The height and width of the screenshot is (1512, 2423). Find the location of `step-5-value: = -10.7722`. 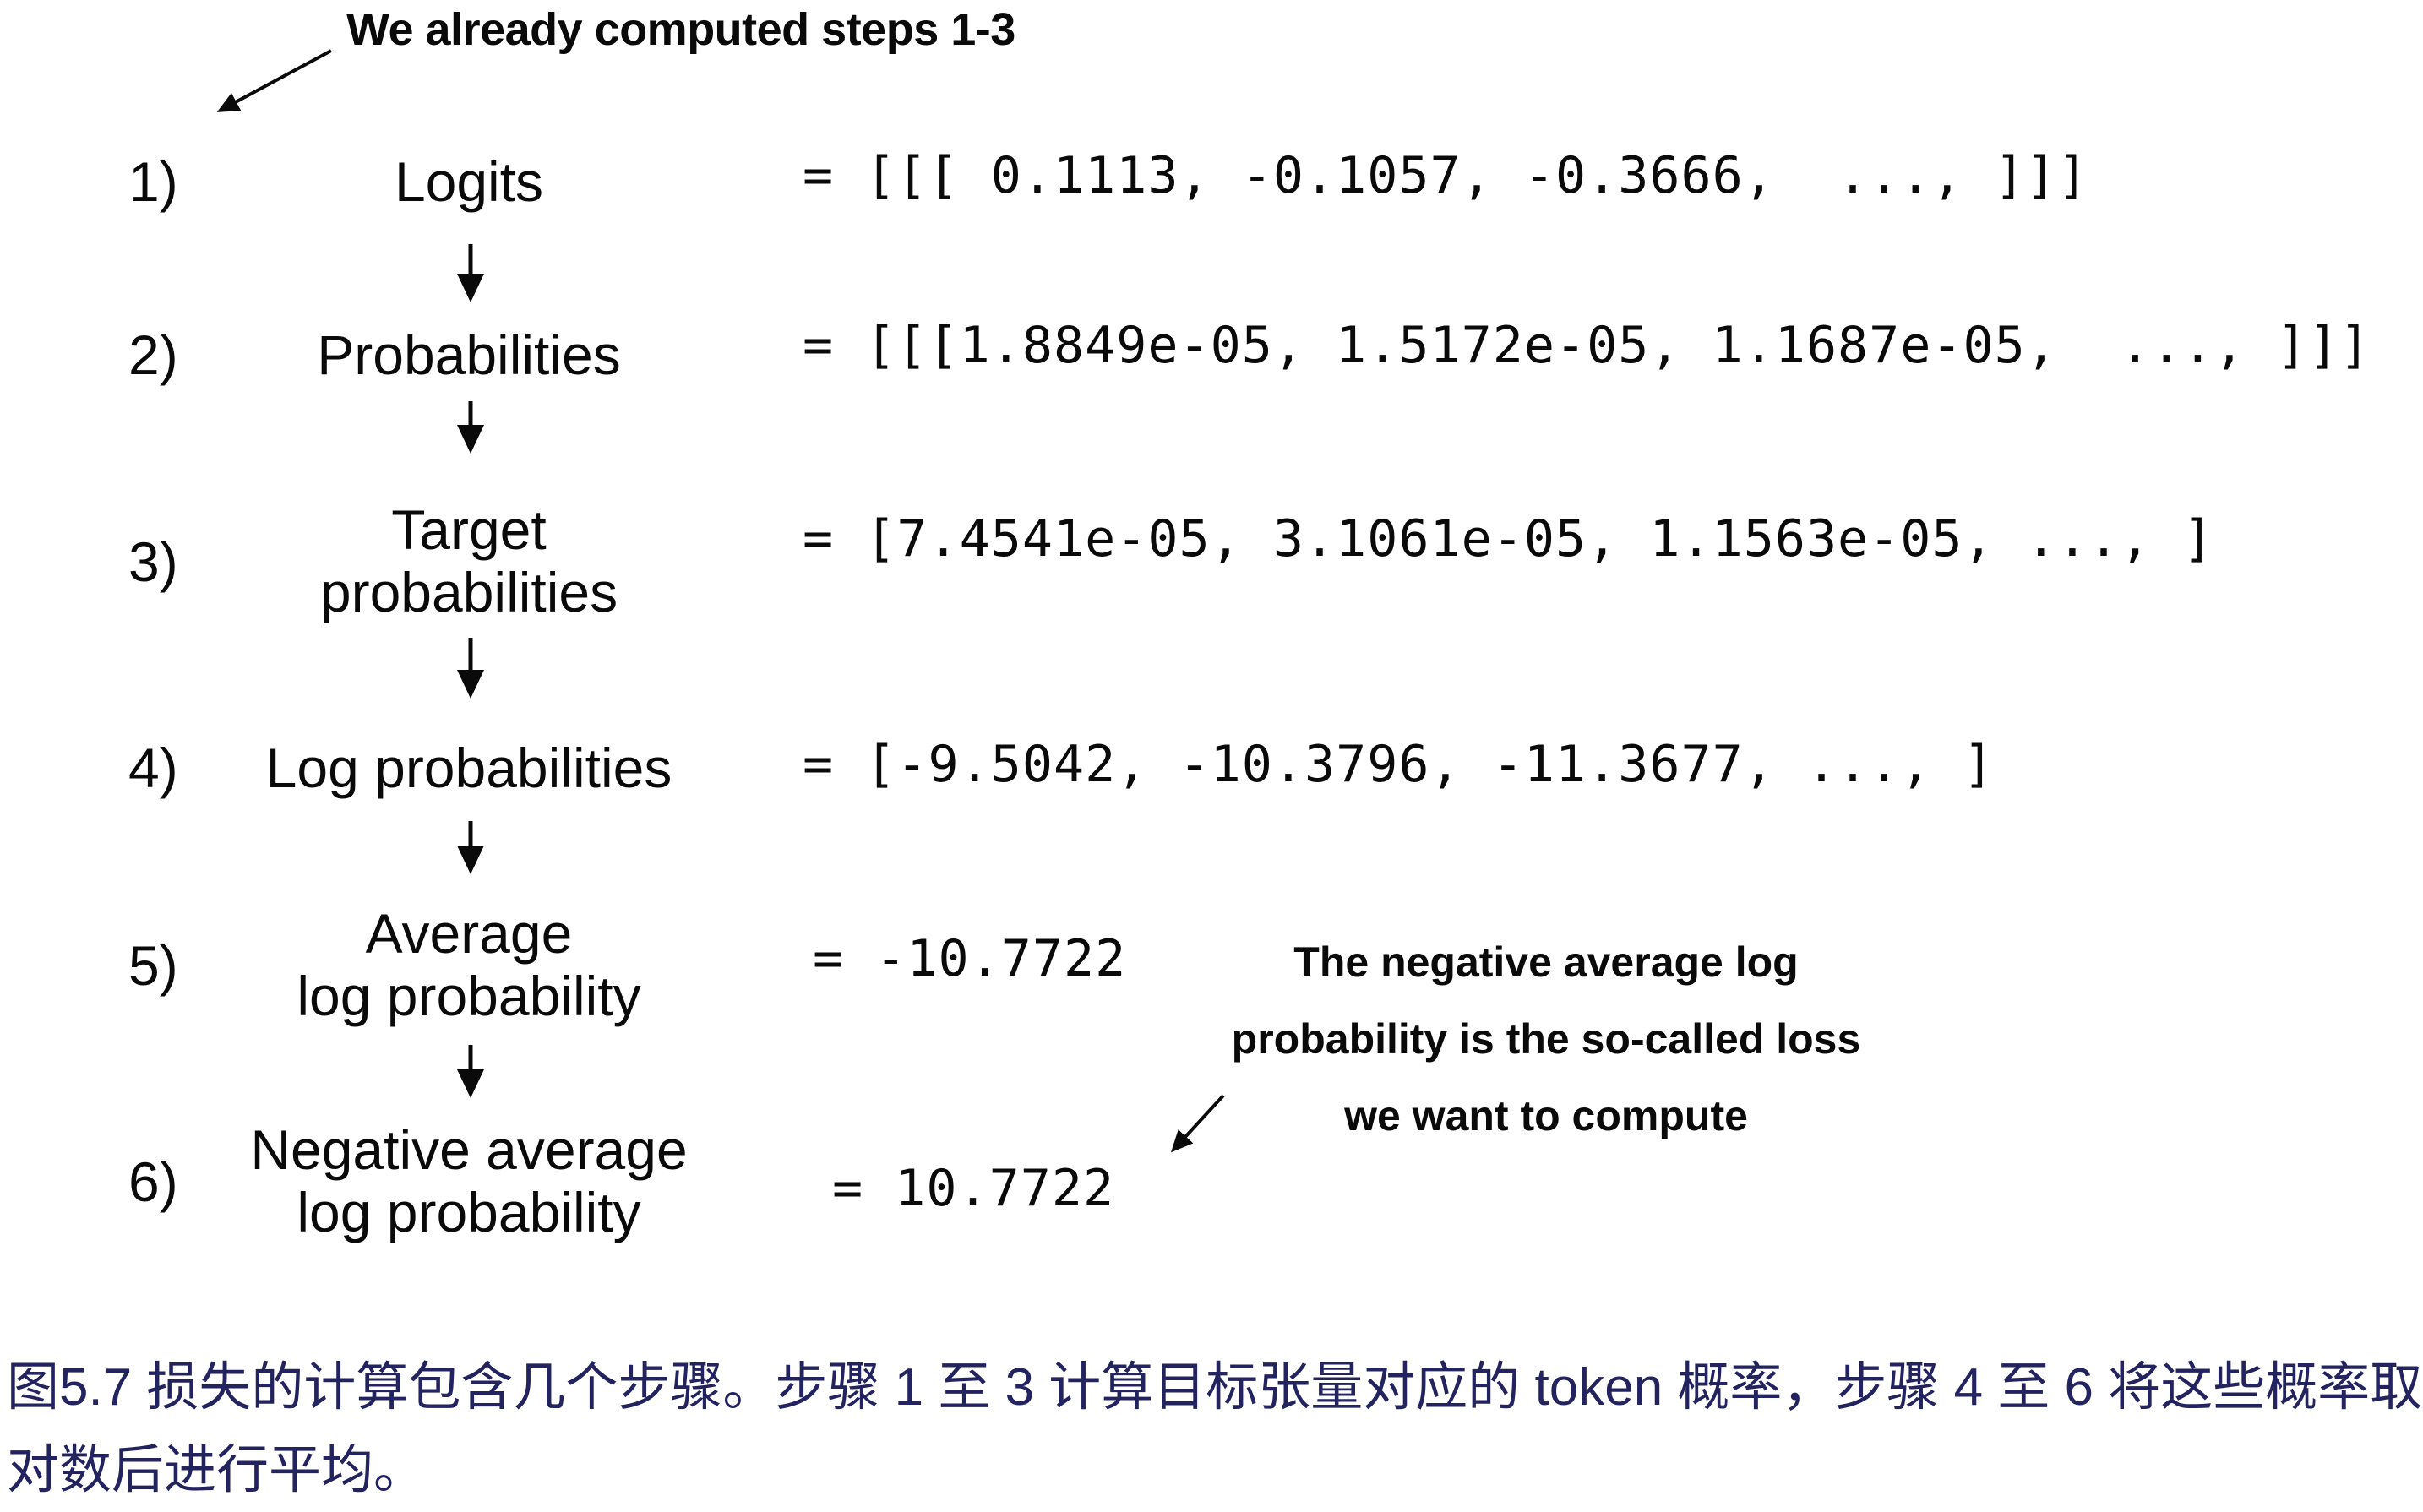

step-5-value: = -10.7722 is located at coordinates (970, 958).